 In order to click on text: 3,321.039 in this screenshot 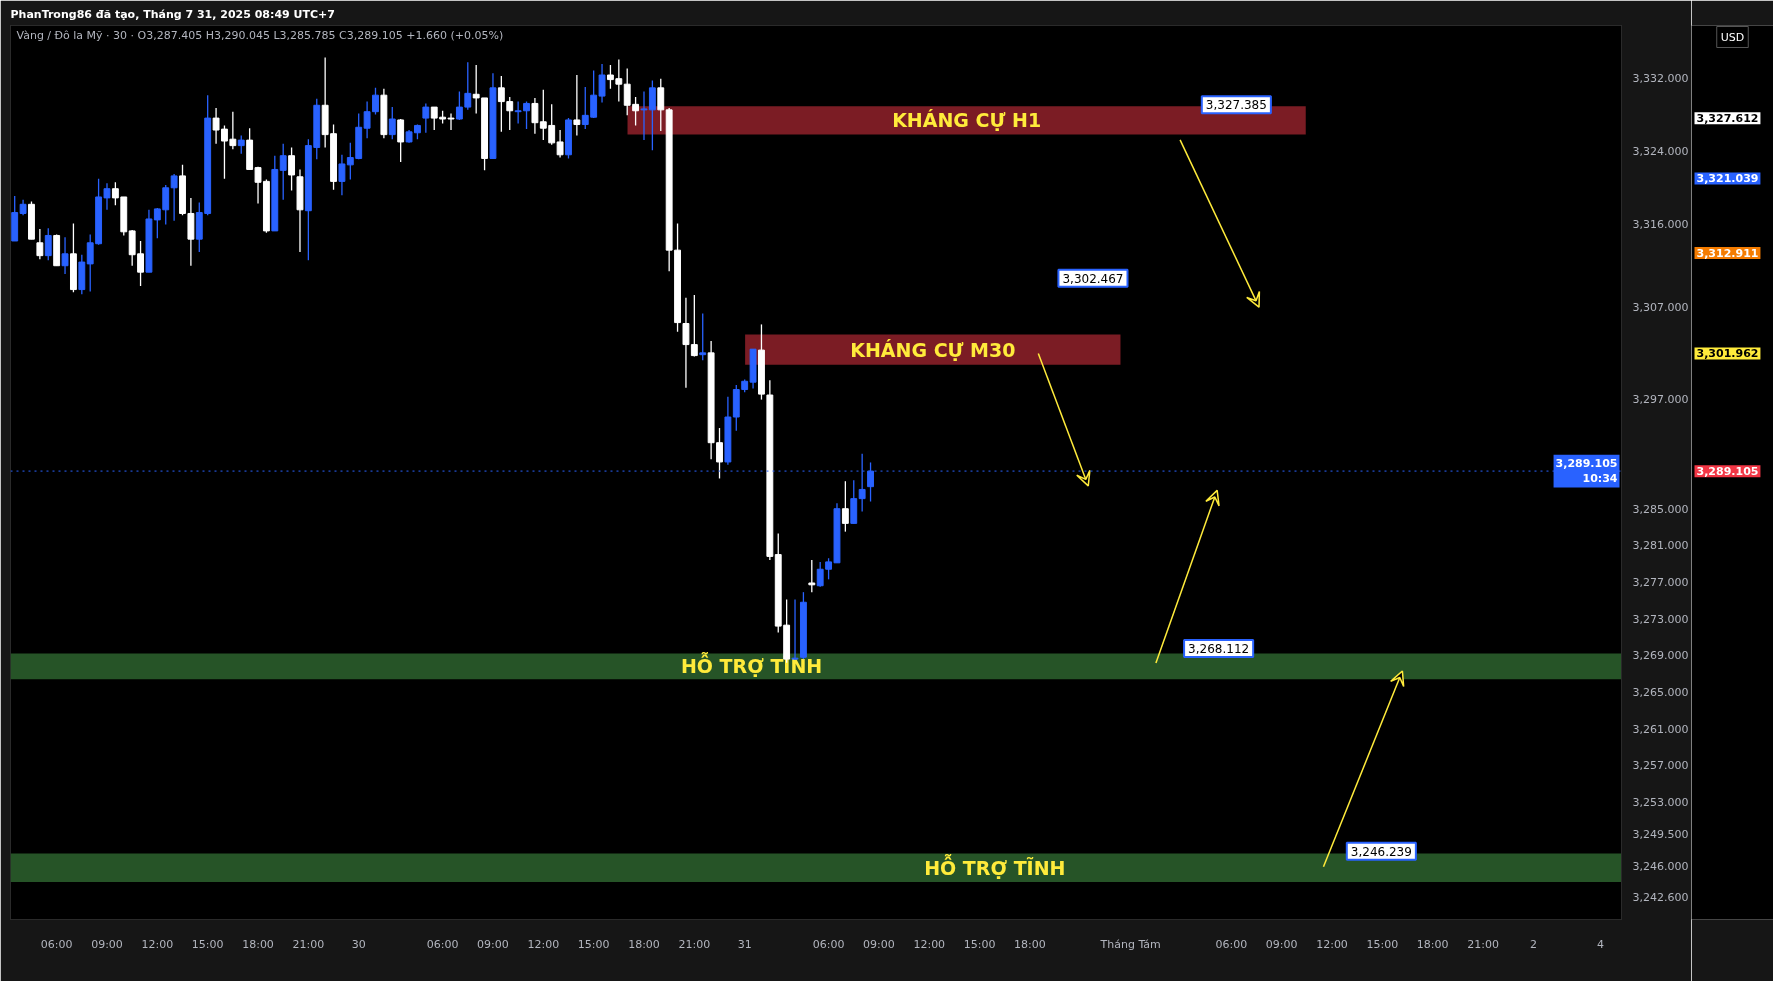, I will do `click(1727, 179)`.